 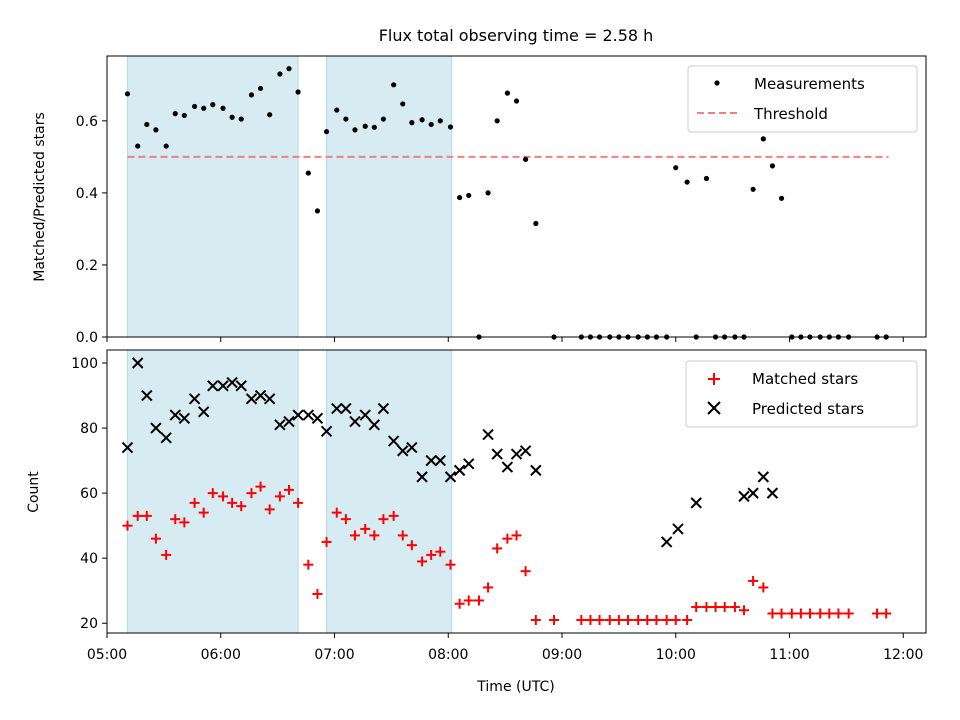 I want to click on y-tick-label: 60, so click(x=89, y=494).